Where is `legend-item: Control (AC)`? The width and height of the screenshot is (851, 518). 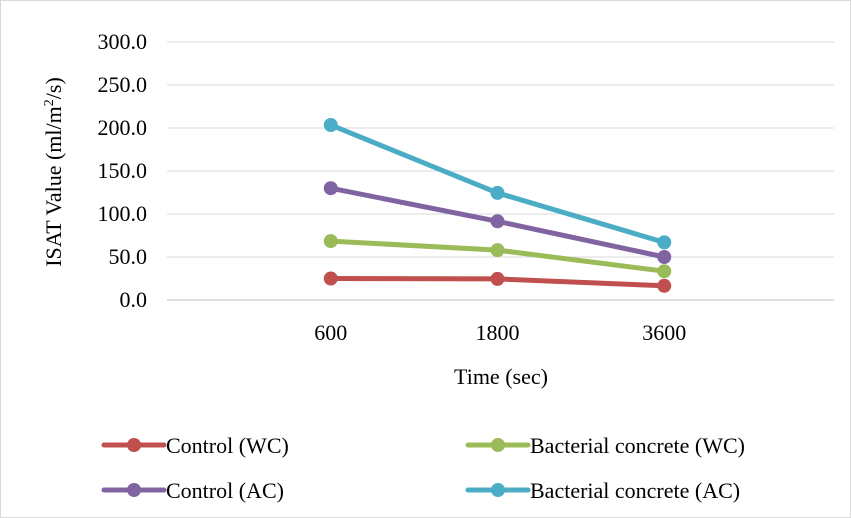
legend-item: Control (AC) is located at coordinates (192, 490).